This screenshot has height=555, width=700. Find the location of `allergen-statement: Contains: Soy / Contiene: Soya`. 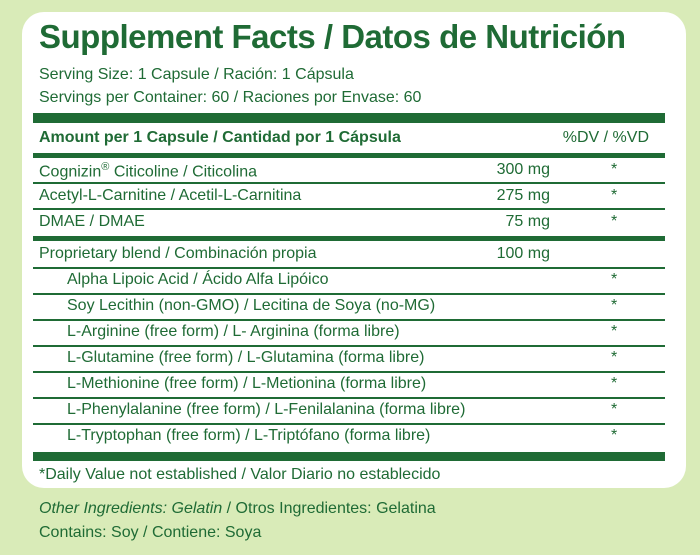

allergen-statement: Contains: Soy / Contiene: Soya is located at coordinates (150, 532).